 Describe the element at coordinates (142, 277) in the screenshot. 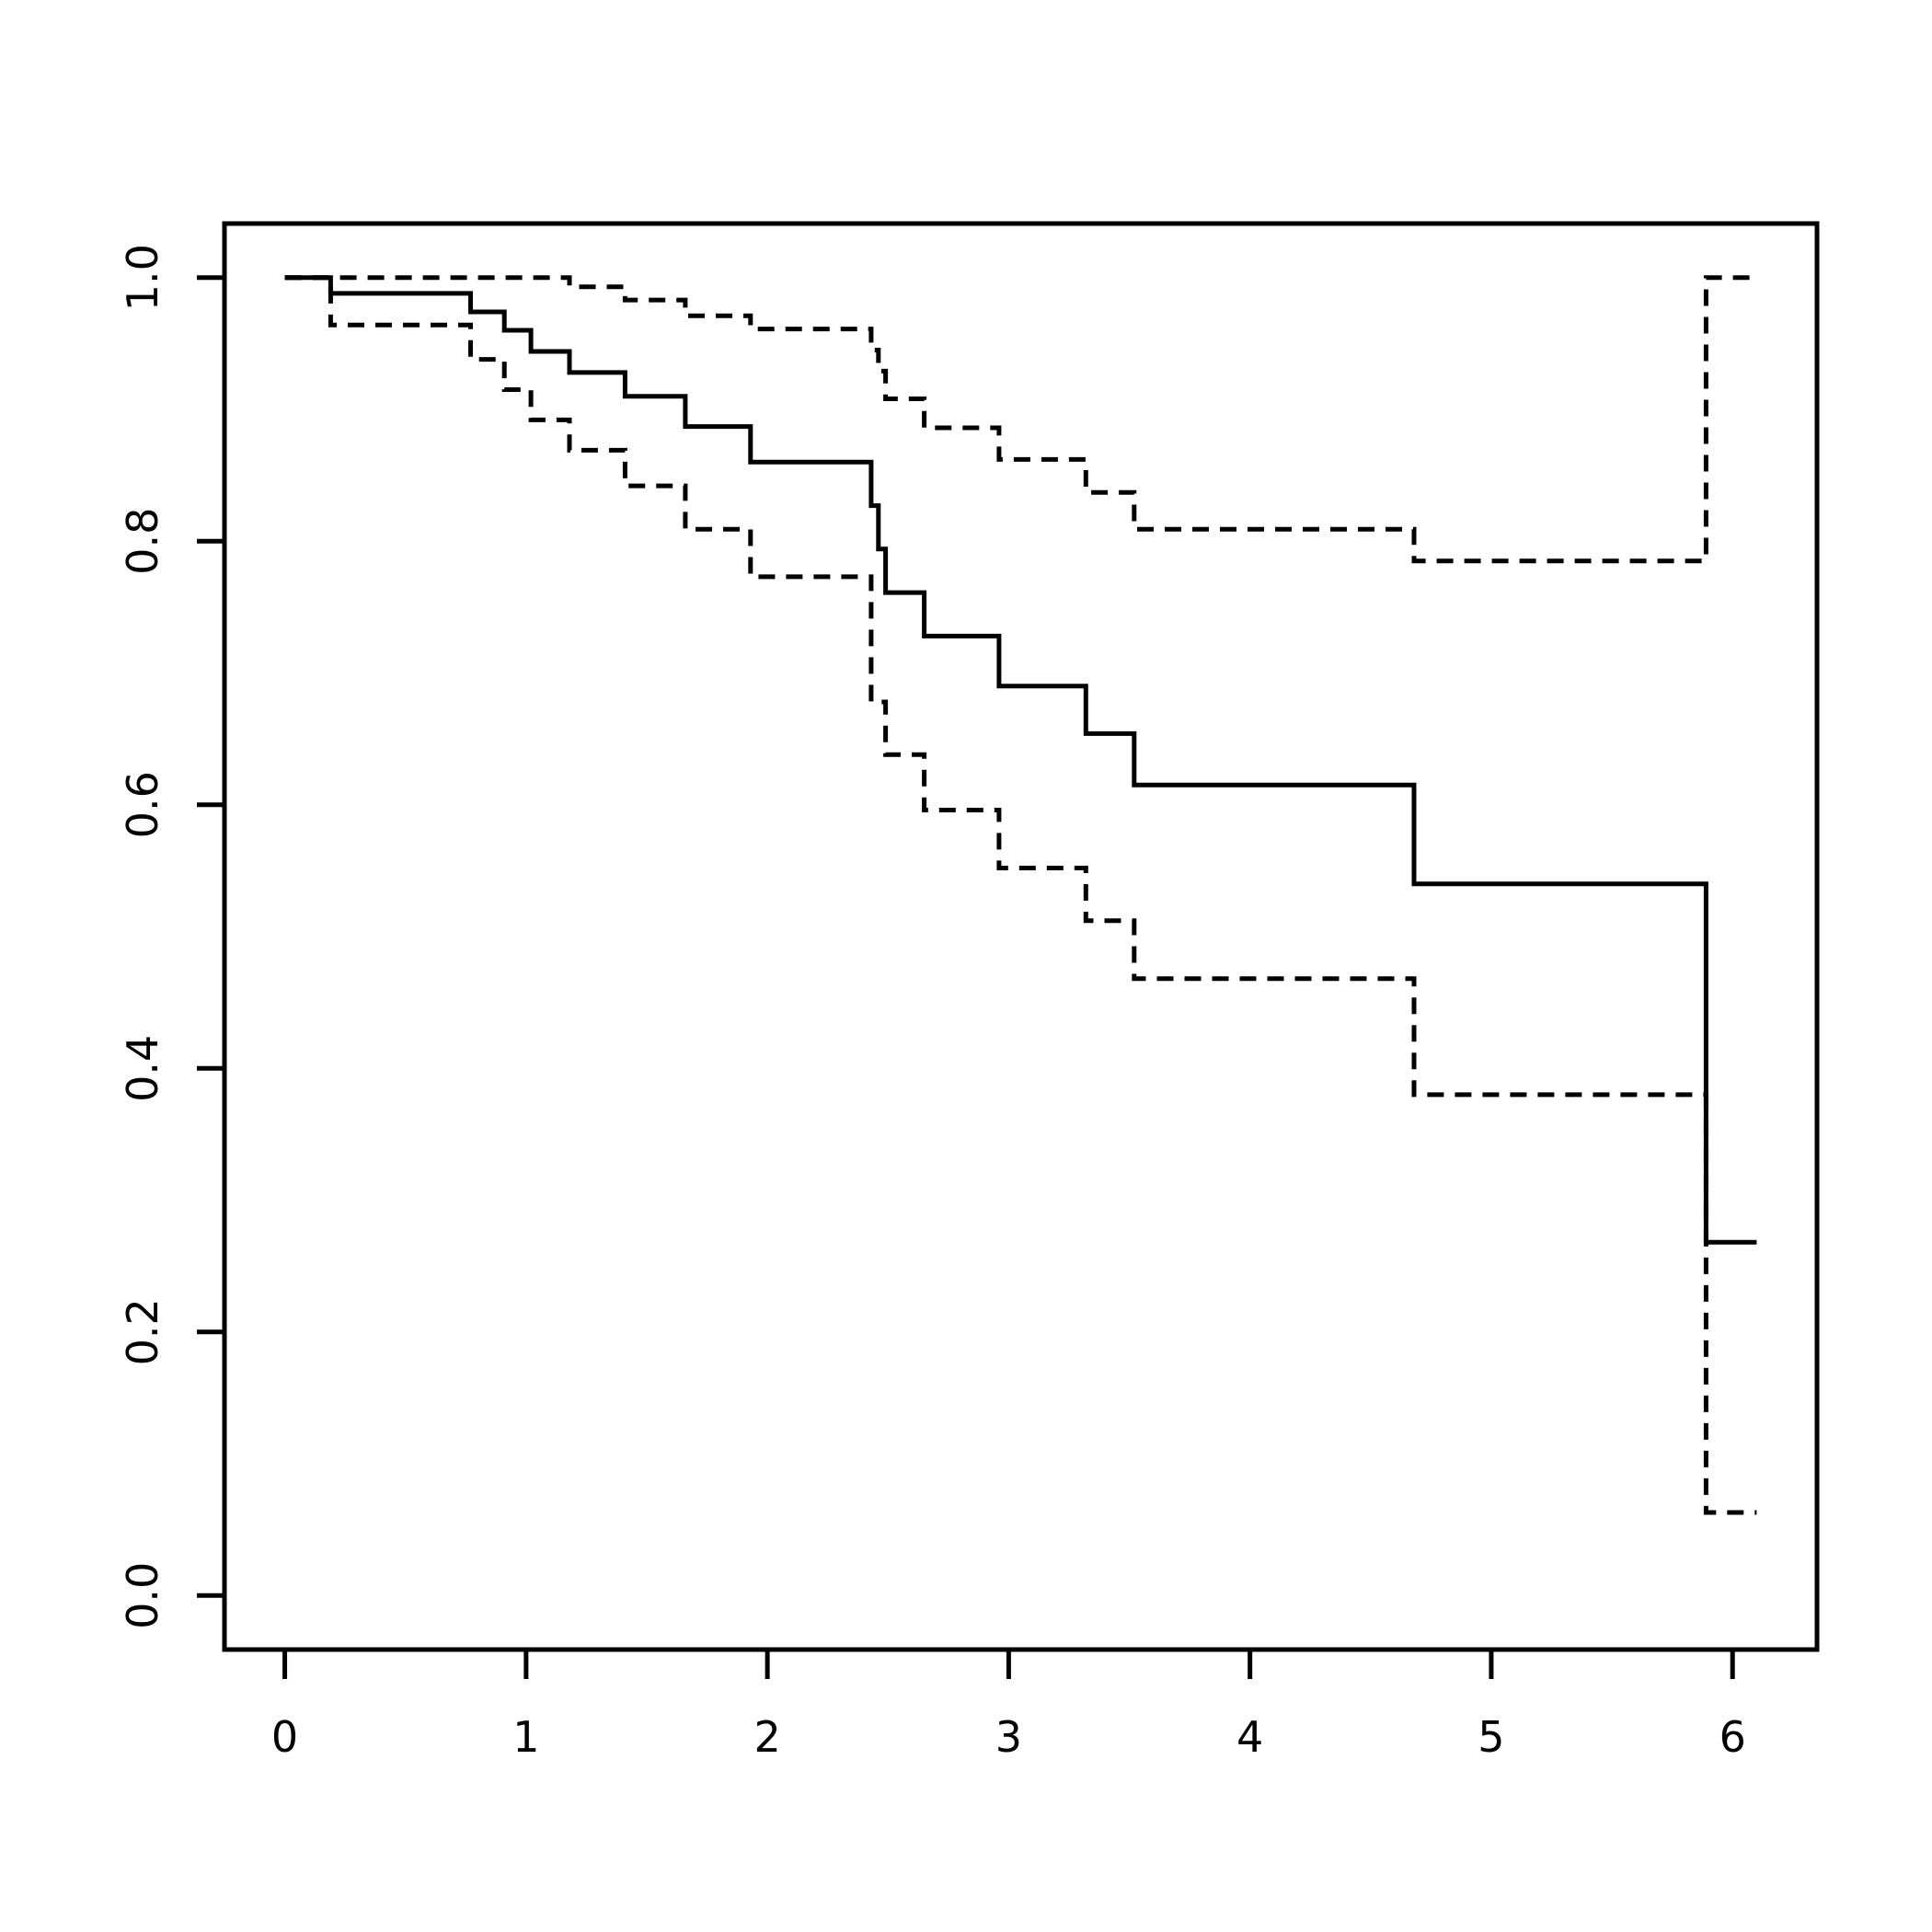

I see `y-tick-label: 1.0` at that location.